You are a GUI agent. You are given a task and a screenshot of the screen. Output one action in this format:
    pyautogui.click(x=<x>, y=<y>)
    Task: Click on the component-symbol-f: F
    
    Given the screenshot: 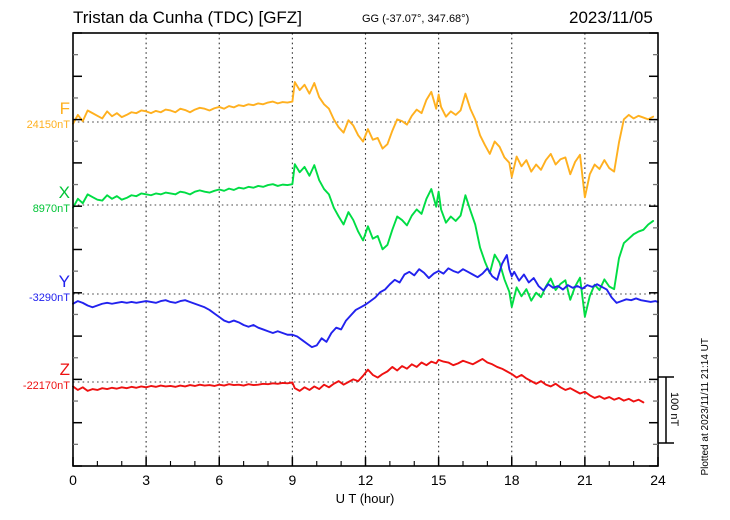 What is the action you would take?
    pyautogui.click(x=64, y=108)
    